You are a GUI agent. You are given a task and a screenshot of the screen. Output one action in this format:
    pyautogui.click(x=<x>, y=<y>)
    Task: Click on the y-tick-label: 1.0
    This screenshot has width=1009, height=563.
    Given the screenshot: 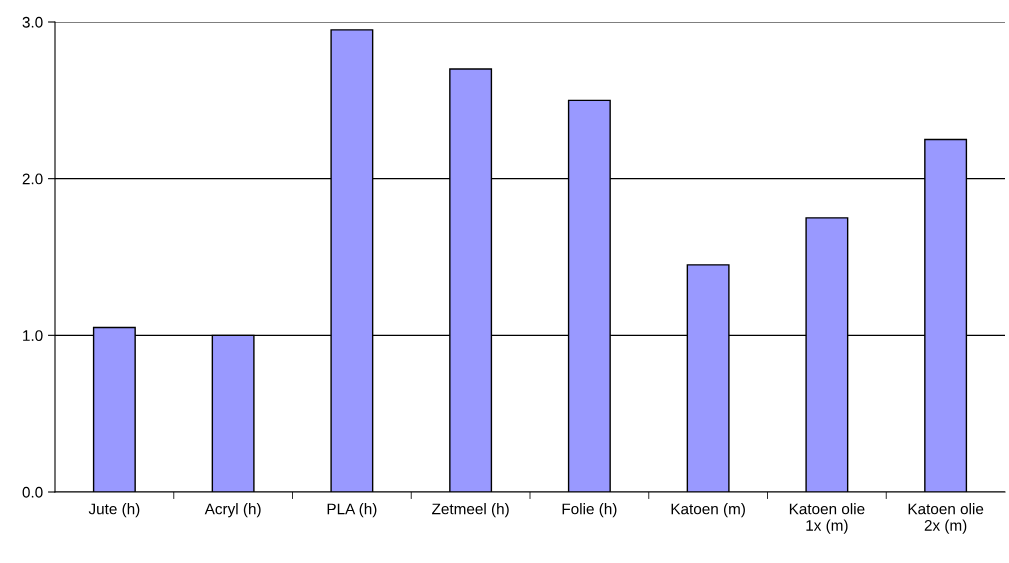 What is the action you would take?
    pyautogui.click(x=33, y=336)
    